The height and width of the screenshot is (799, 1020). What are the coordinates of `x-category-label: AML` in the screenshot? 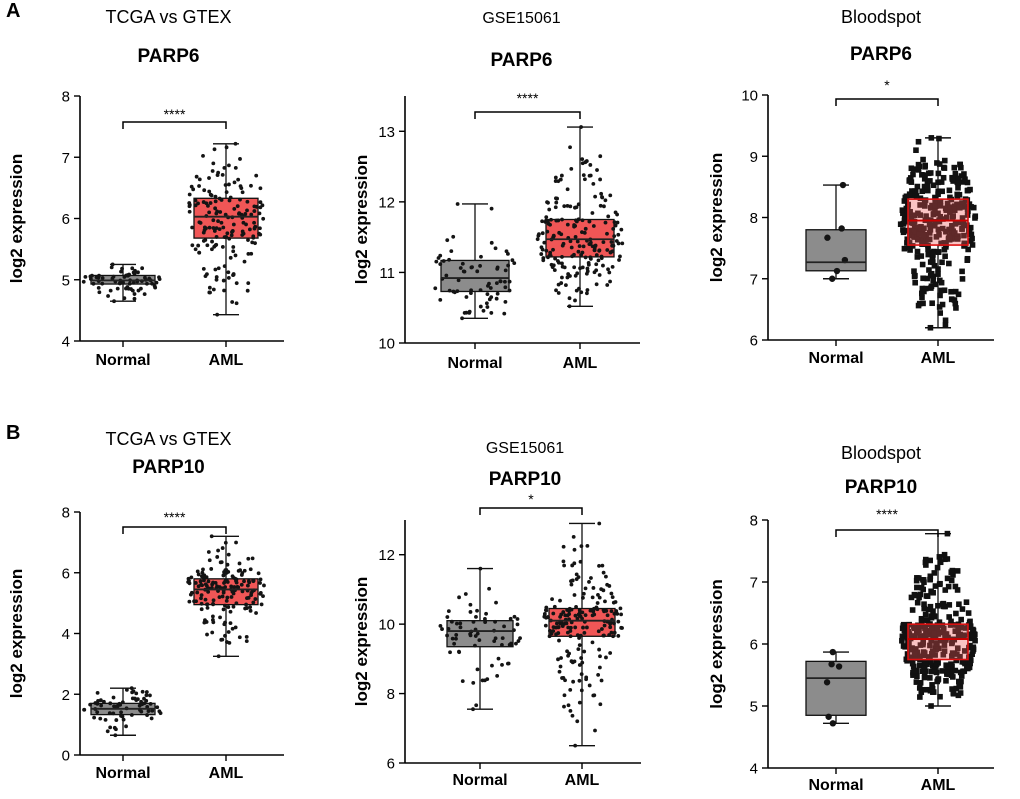 It's located at (938, 785).